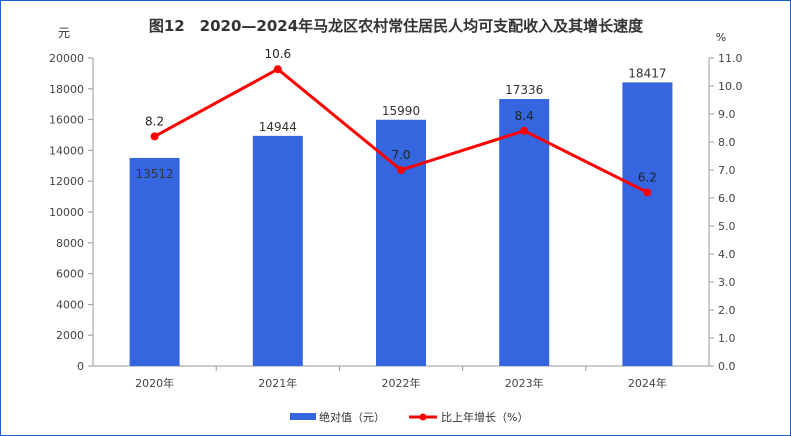 The image size is (791, 436). Describe the element at coordinates (484, 417) in the screenshot. I see `legend-line-label: 比上年增长（%）` at that location.